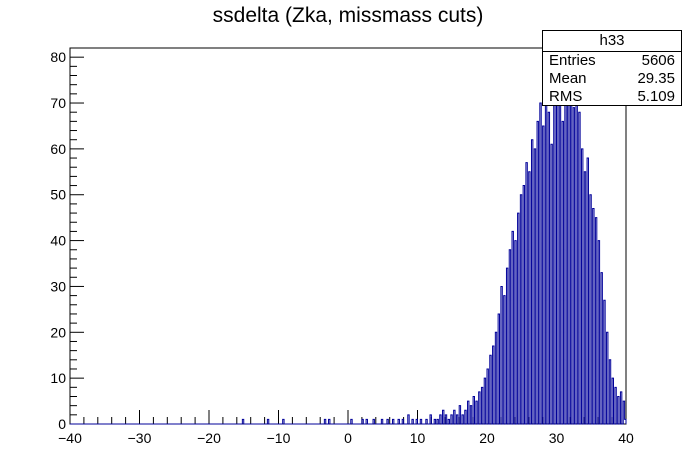 The width and height of the screenshot is (696, 472). I want to click on stats-rms-row: RMS 5.109, so click(612, 97).